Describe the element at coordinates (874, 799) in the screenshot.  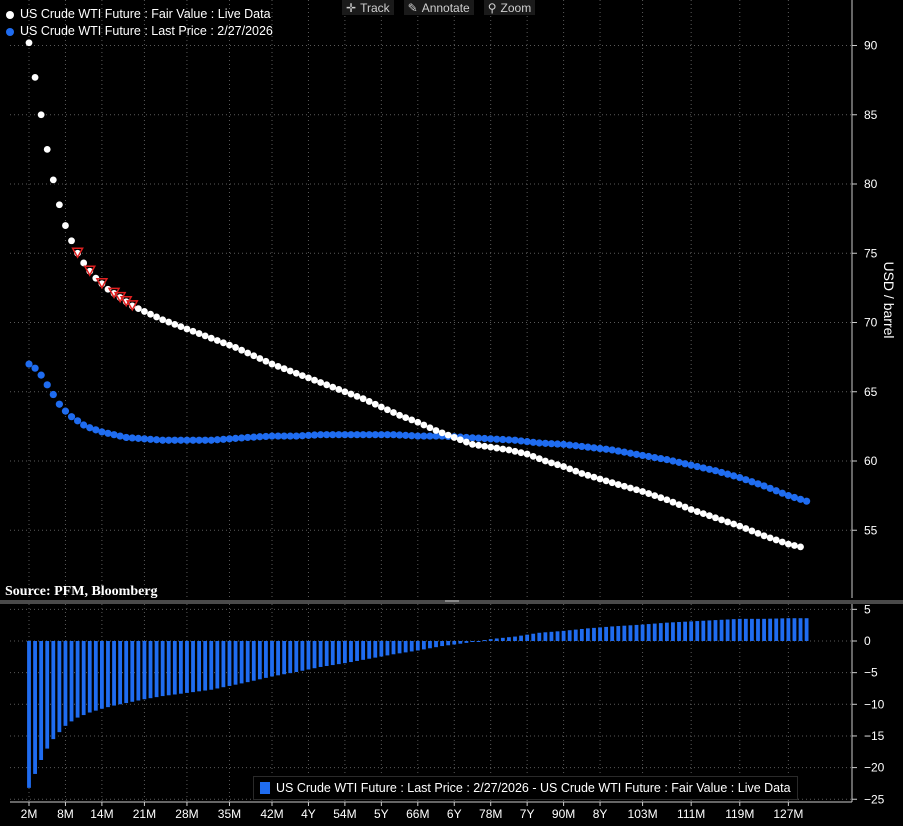
I see `y-tick-label-lower: −25` at that location.